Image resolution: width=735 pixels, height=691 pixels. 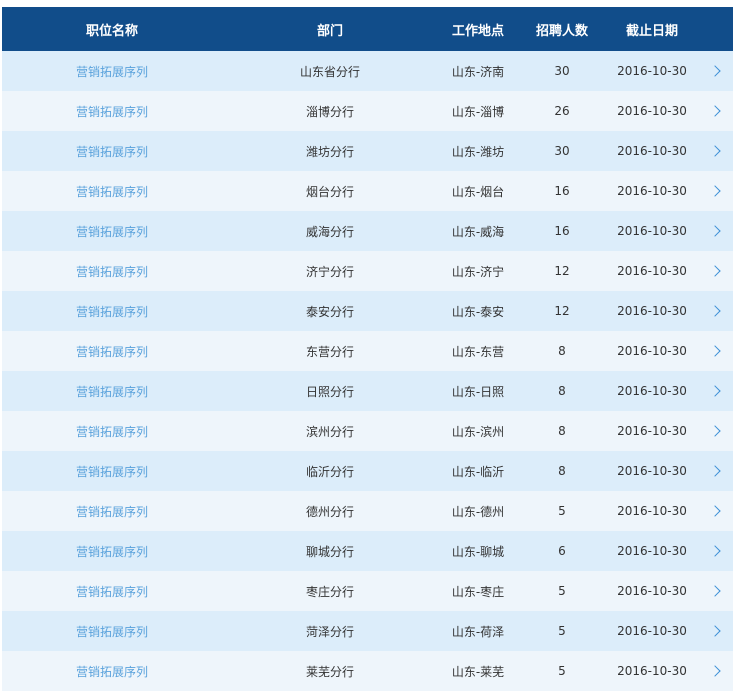 What do you see at coordinates (329, 231) in the screenshot?
I see `department-cell: 威海分行` at bounding box center [329, 231].